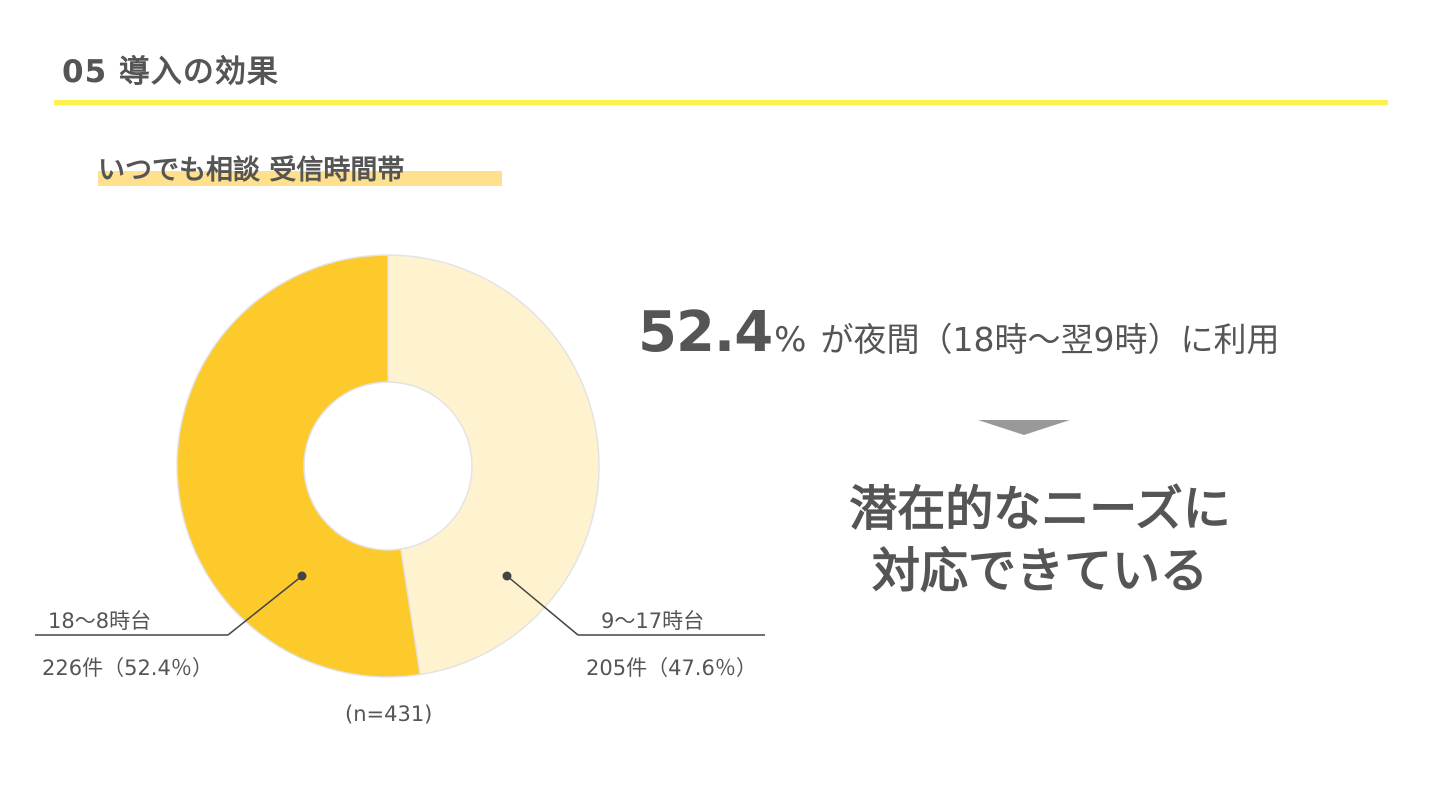  Describe the element at coordinates (507, 576) in the screenshot. I see `leader-dot-day` at that location.